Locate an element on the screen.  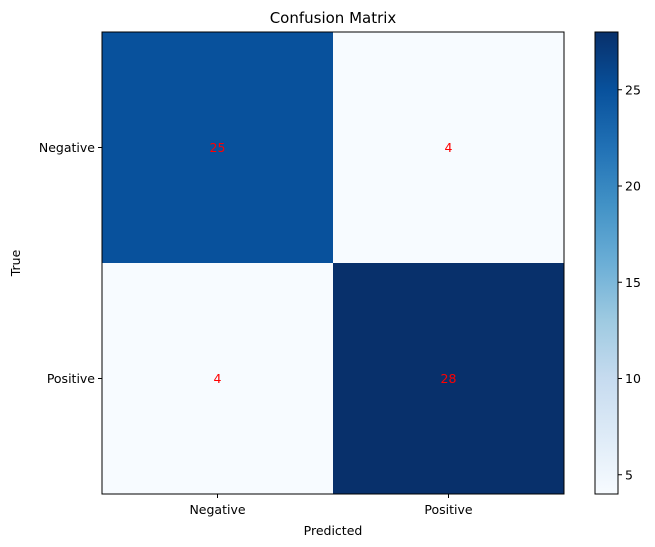
colorbar-tick-label: 10 is located at coordinates (633, 378).